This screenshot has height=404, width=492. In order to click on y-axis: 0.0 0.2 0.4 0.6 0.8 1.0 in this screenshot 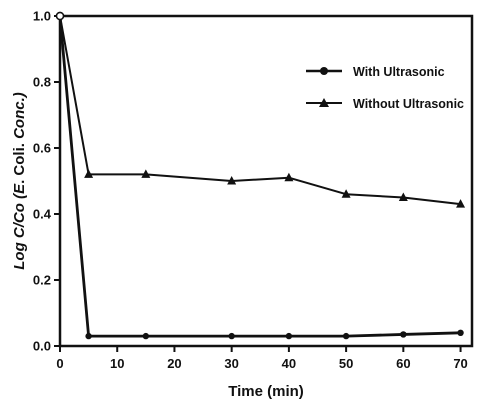, I will do `click(46, 181)`.